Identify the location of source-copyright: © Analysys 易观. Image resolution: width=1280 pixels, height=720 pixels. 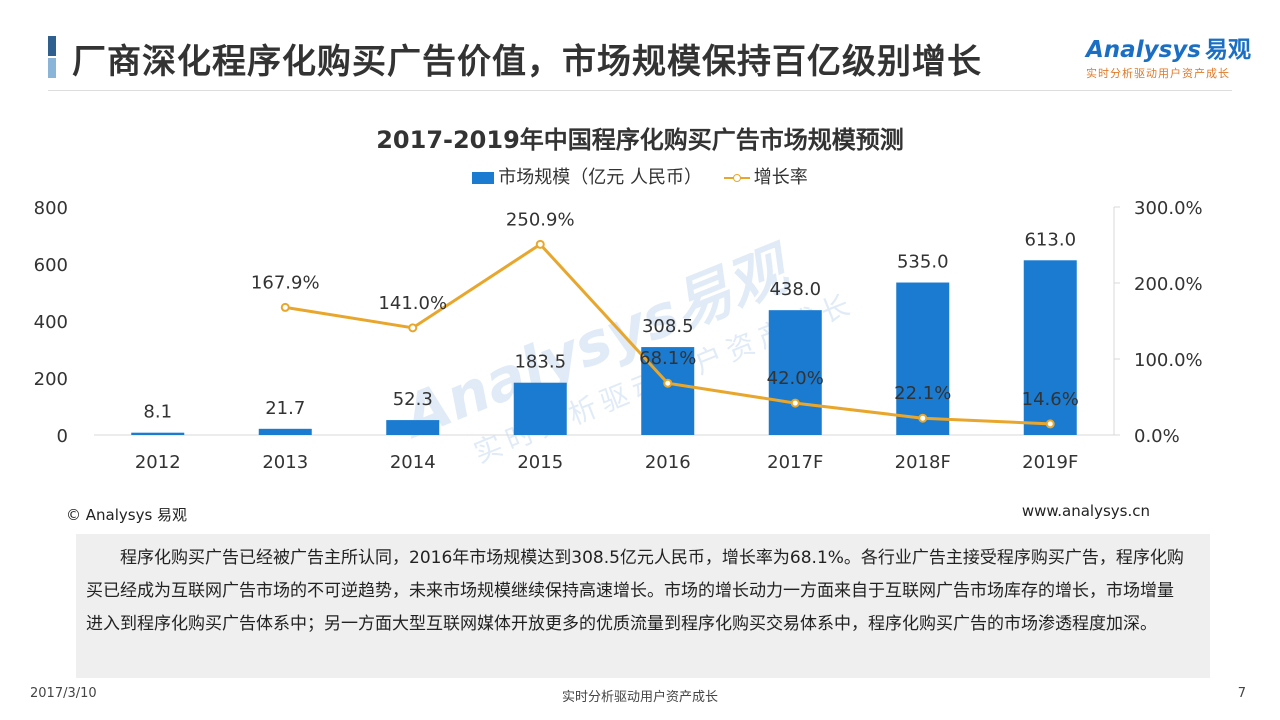
(127, 515).